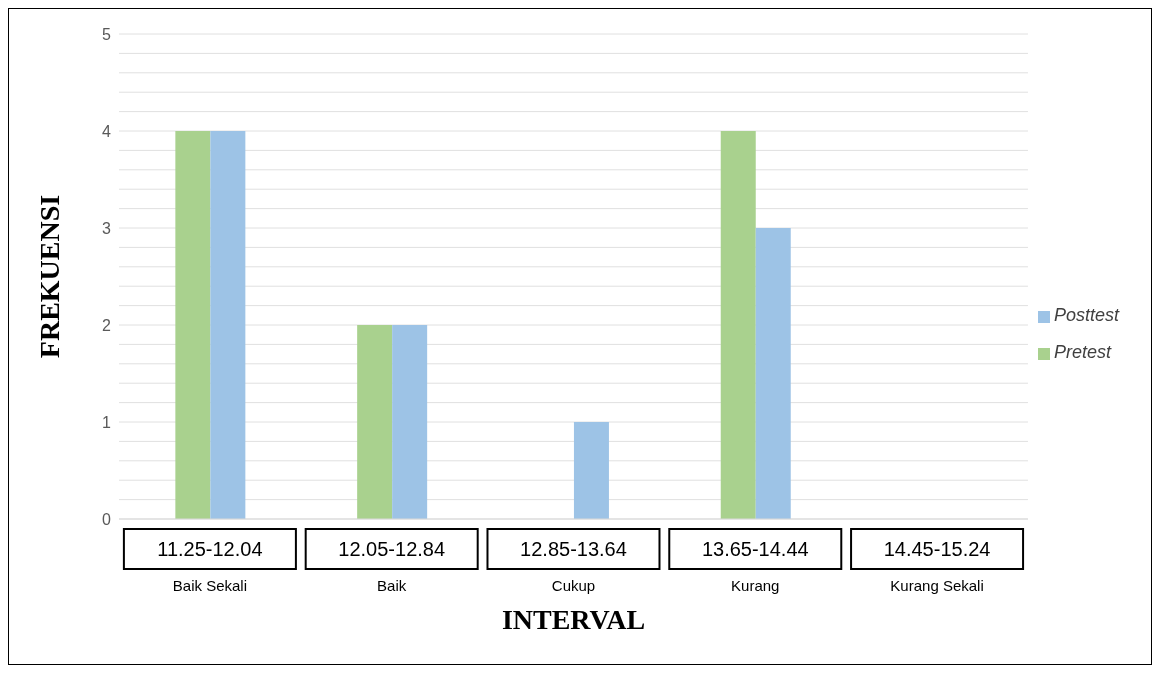  What do you see at coordinates (210, 566) in the screenshot?
I see `x-tick-label: 11.25-12.04 Baik Sekali` at bounding box center [210, 566].